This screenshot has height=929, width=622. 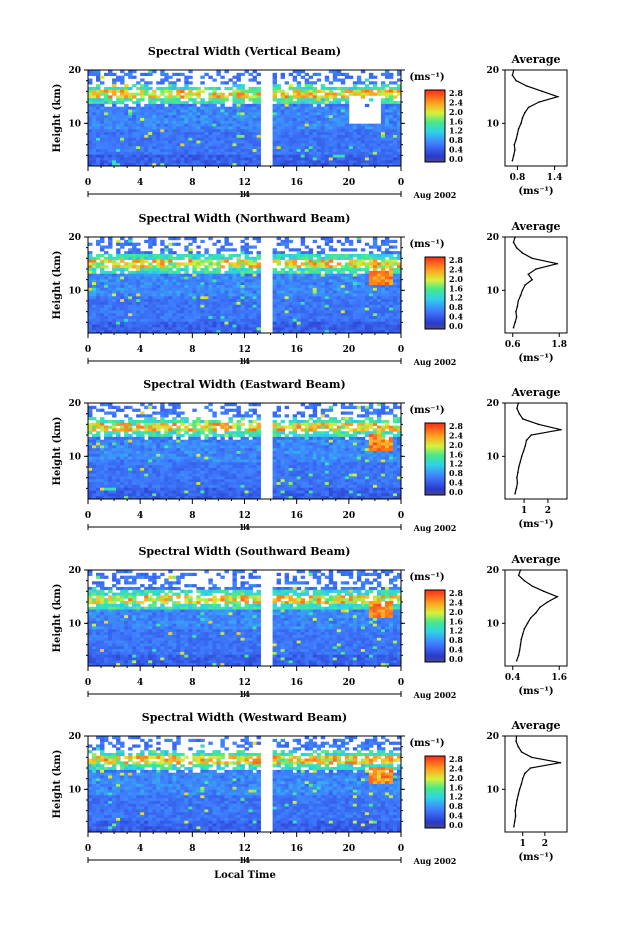 I want to click on average-line, so click(x=535, y=282).